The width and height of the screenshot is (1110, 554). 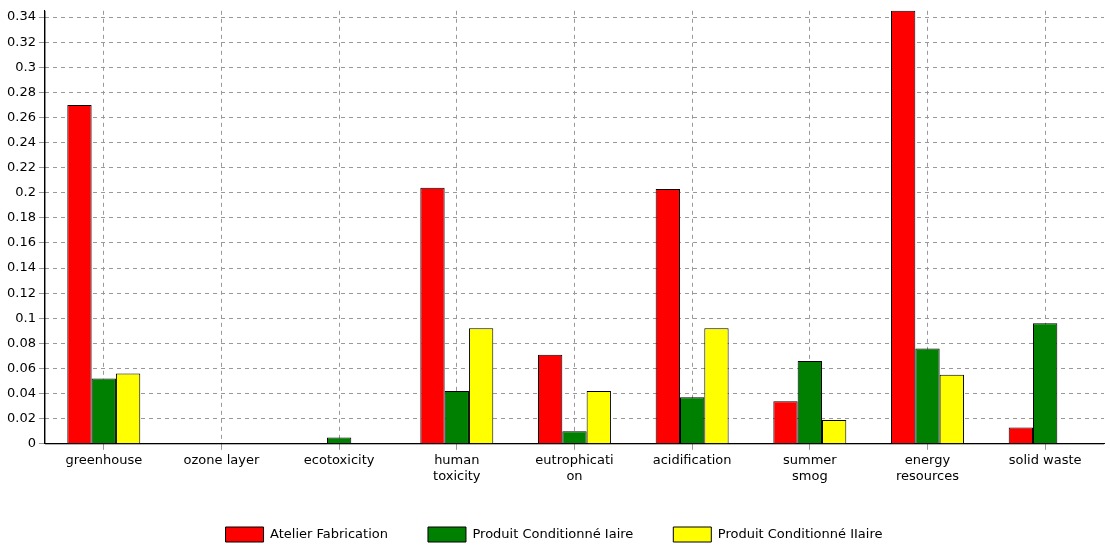 I want to click on y-tick-label: 0.34, so click(x=21, y=16).